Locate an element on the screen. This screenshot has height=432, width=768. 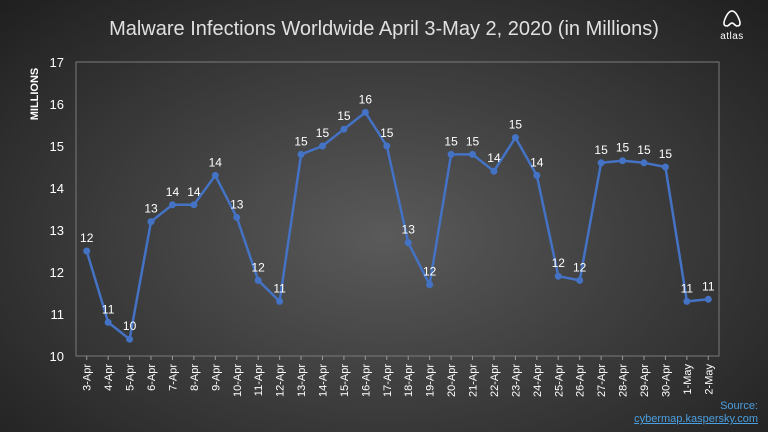
data-label: 10 is located at coordinates (130, 326).